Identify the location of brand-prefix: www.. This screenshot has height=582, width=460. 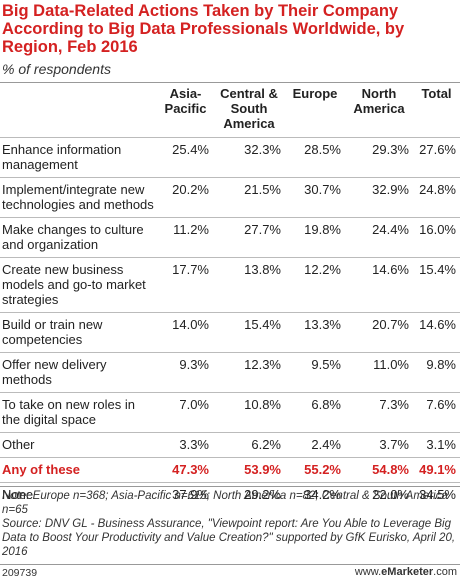
(368, 572).